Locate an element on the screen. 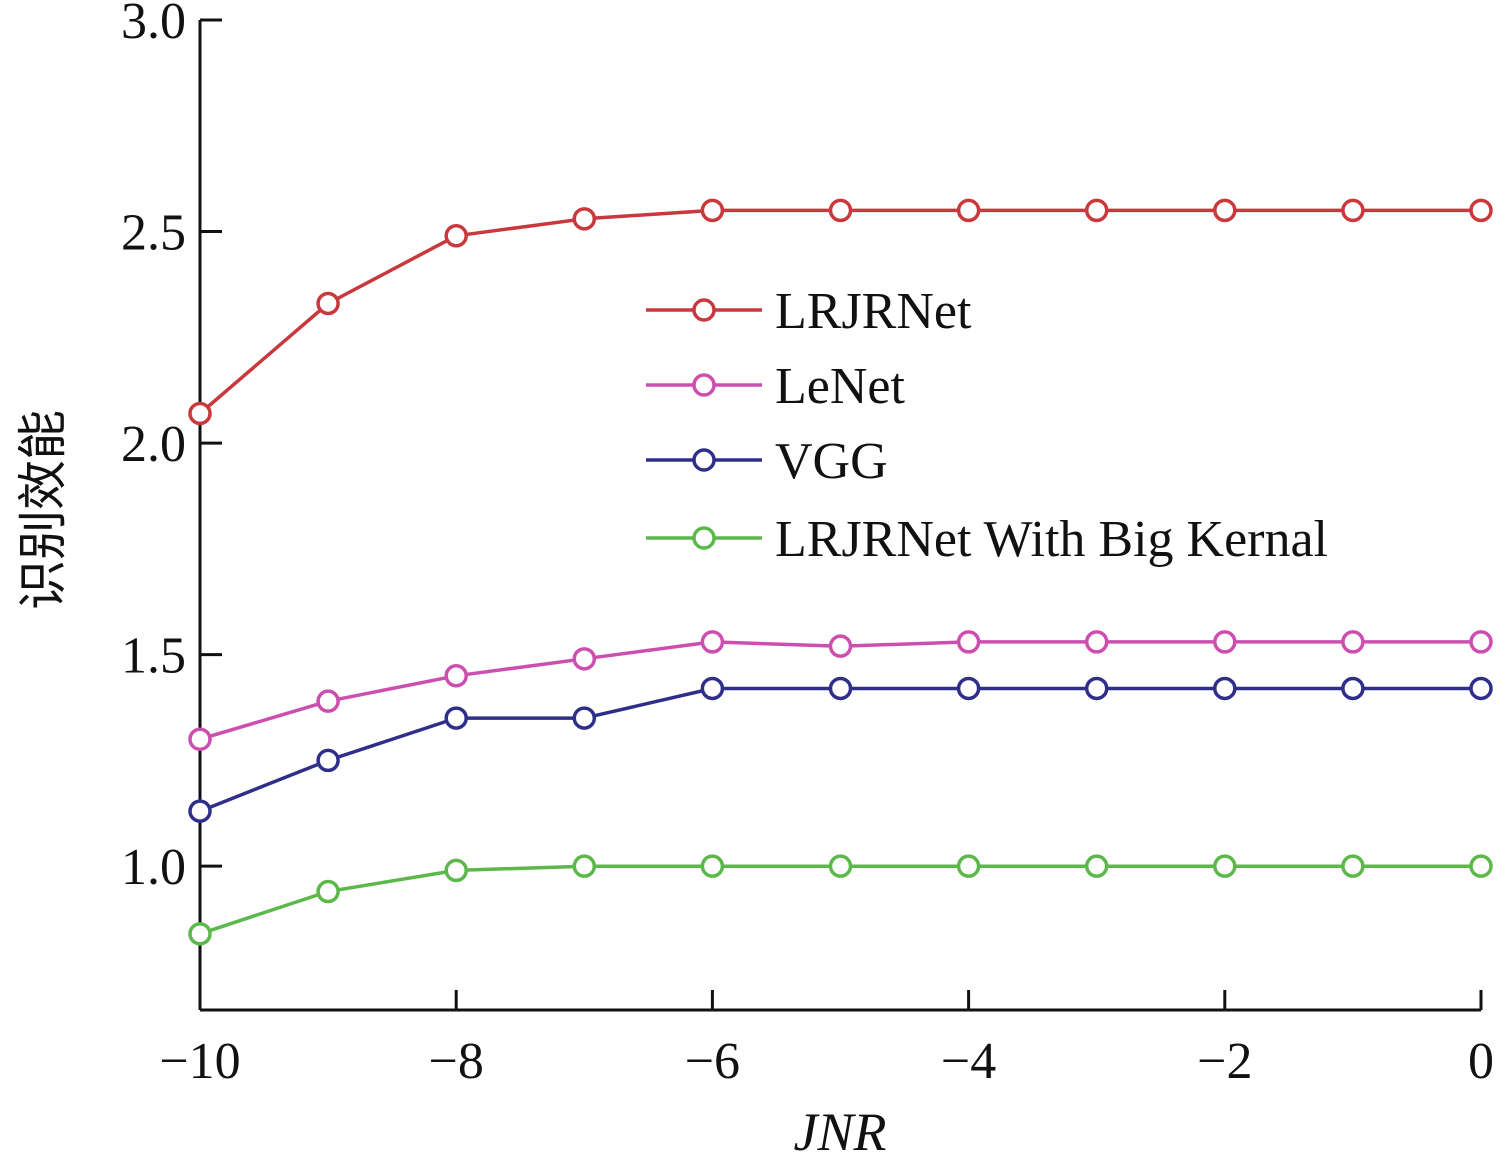 This screenshot has height=1159, width=1506. x-tick-label: −6 is located at coordinates (712, 1061).